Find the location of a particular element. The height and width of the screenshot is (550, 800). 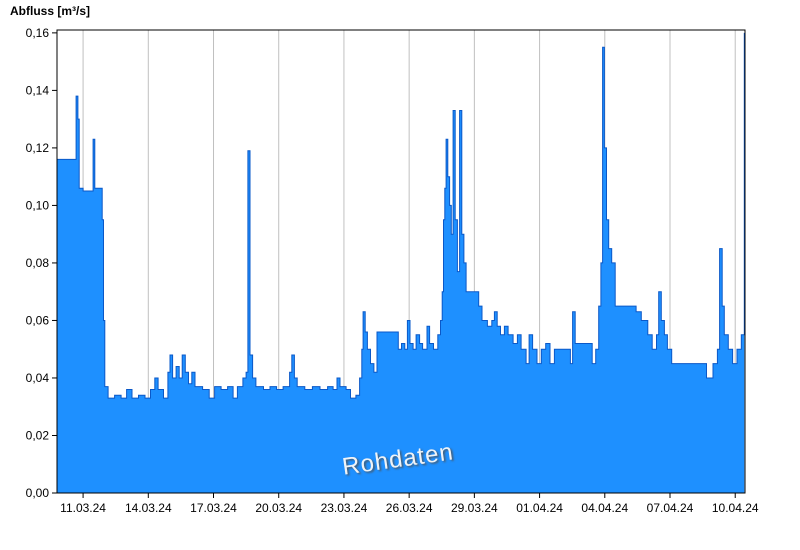

y-tick-label: 0,02 is located at coordinates (38, 435).